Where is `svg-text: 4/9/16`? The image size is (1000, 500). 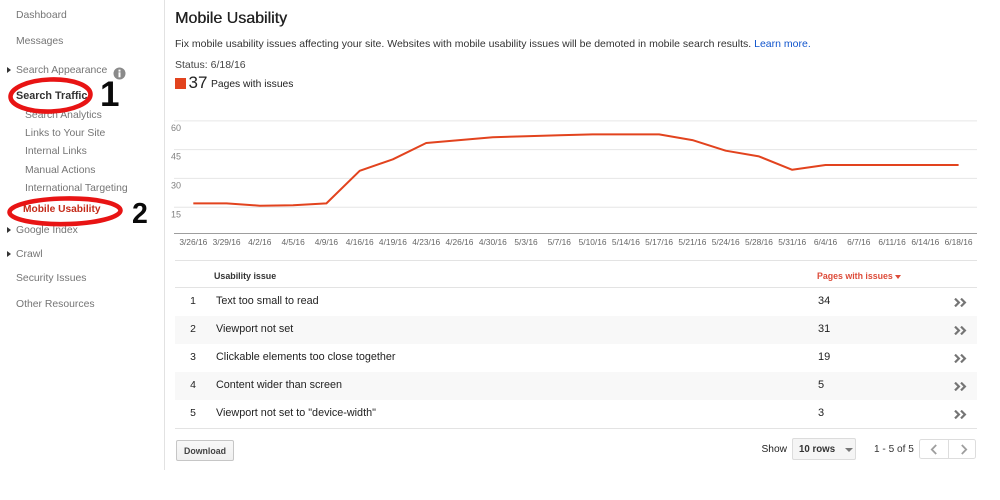 svg-text: 4/9/16 is located at coordinates (327, 242).